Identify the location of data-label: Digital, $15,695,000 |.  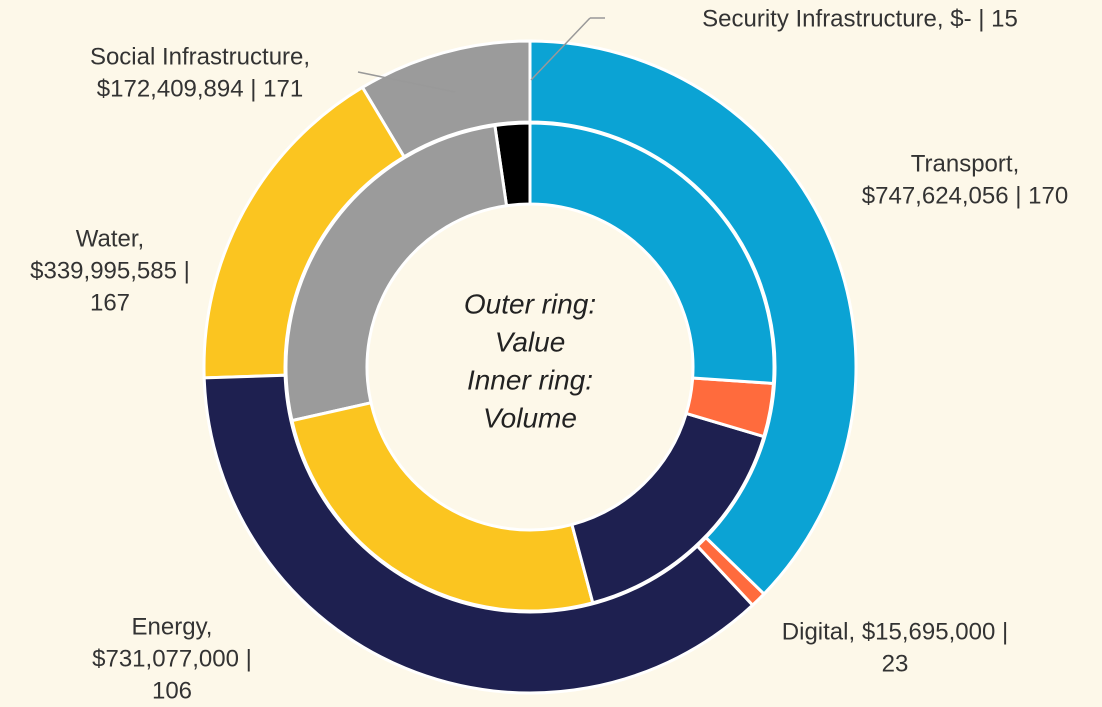
(895, 631).